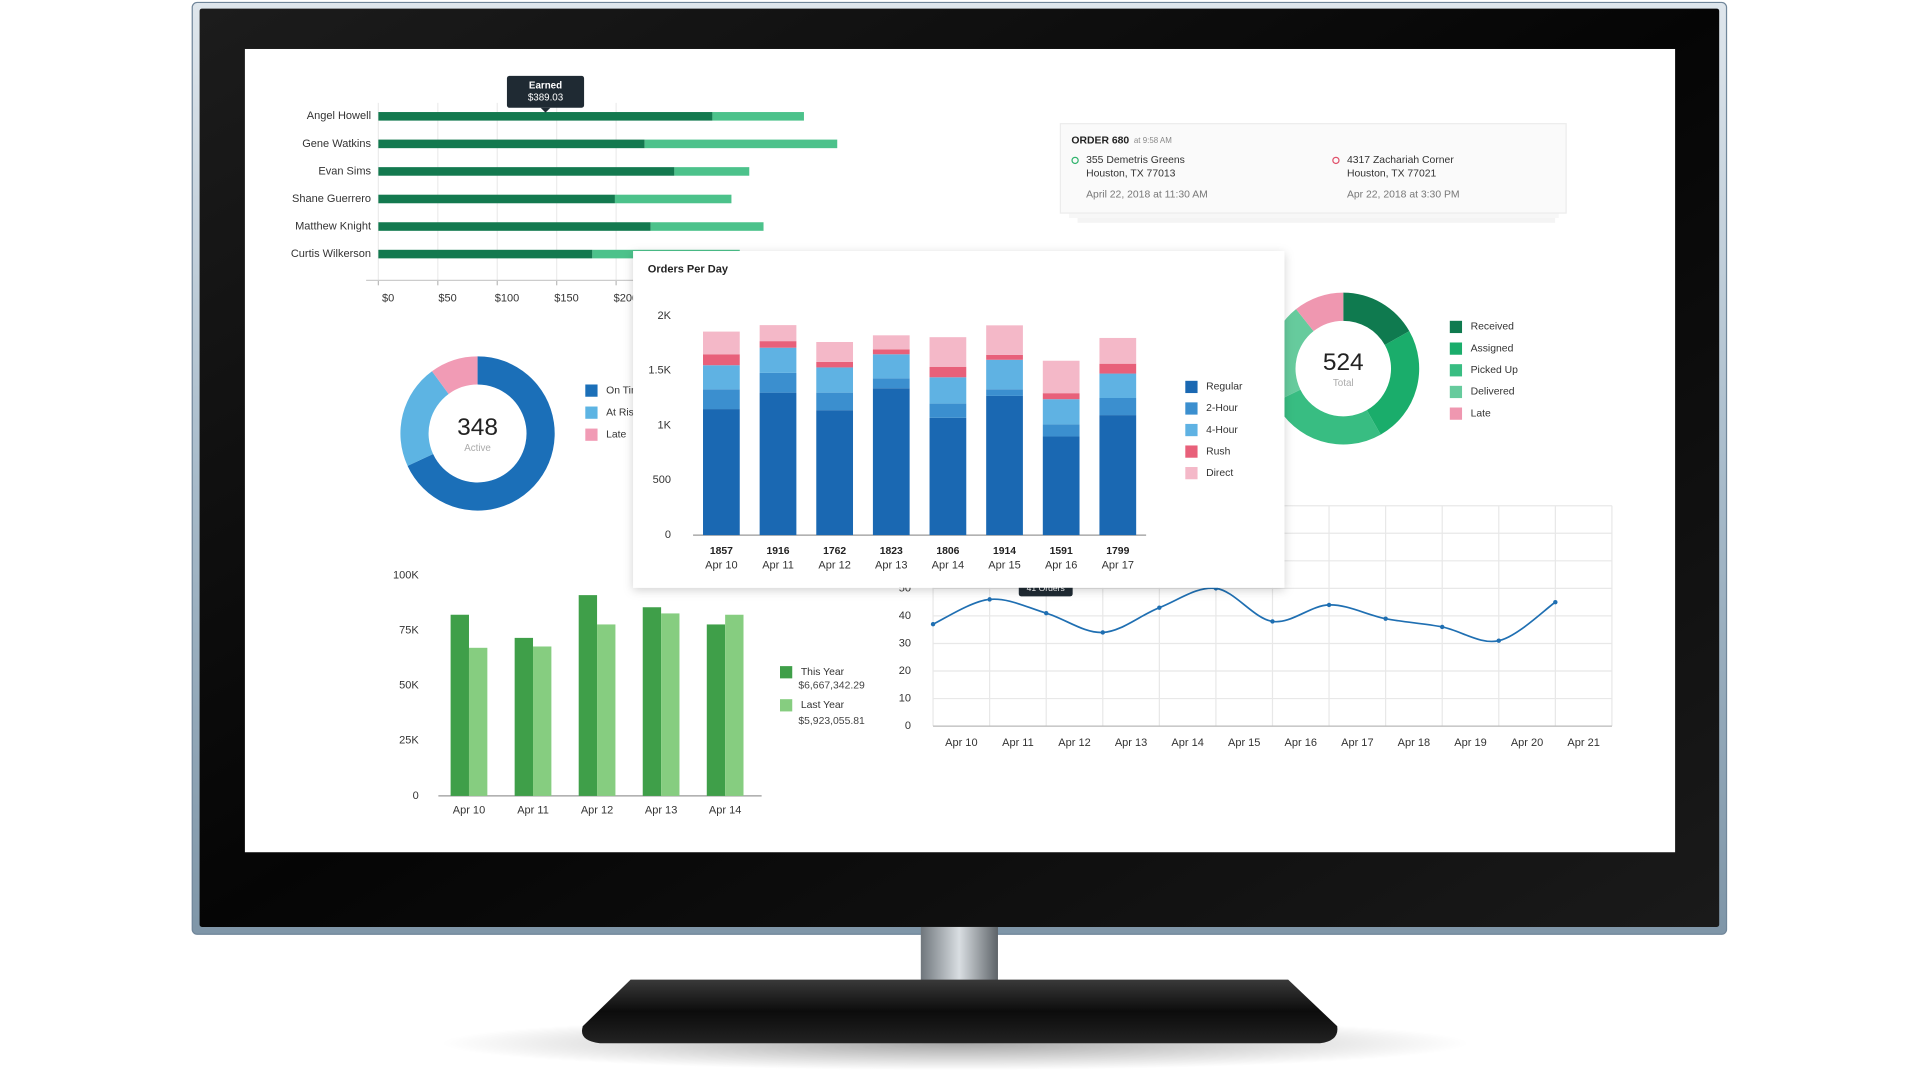 This screenshot has width=1920, height=1080. I want to click on legend-total: $6,667,342.29, so click(831, 685).